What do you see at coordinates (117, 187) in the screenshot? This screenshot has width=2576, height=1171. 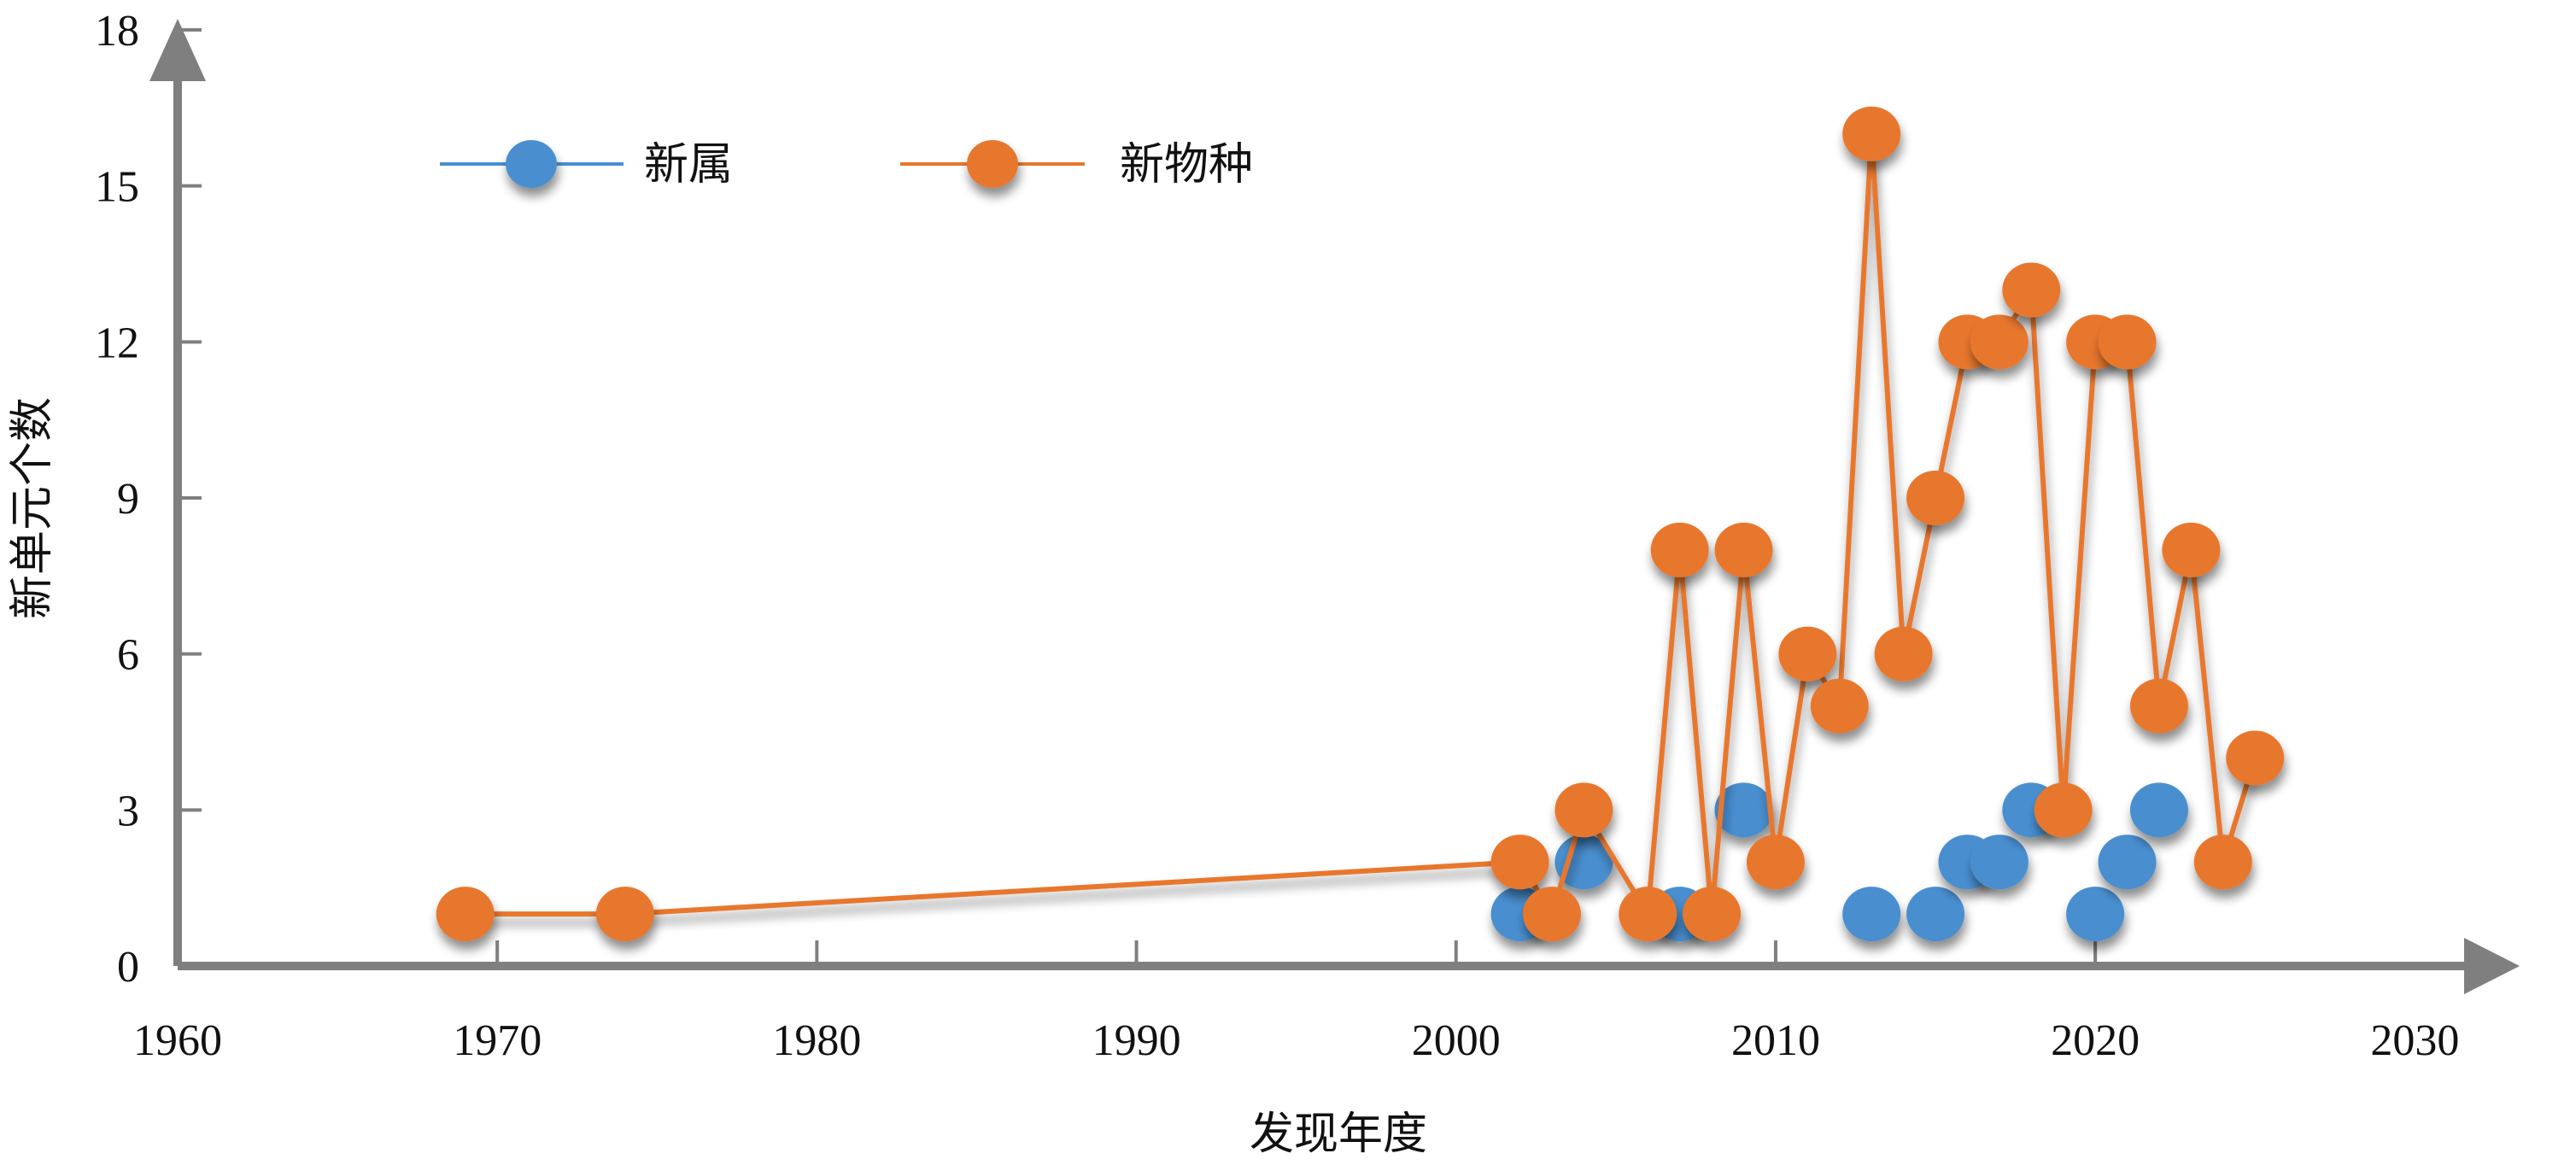 I see `y-tick-label: 15` at bounding box center [117, 187].